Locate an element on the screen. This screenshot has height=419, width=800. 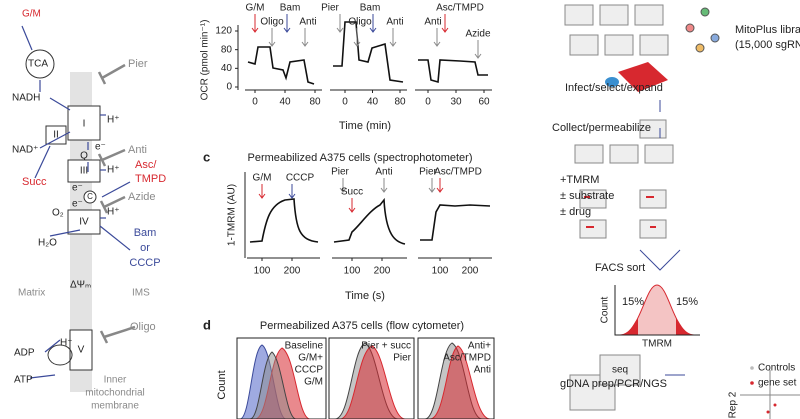
legend-entry: Anti+ is located at coordinates (479, 346).